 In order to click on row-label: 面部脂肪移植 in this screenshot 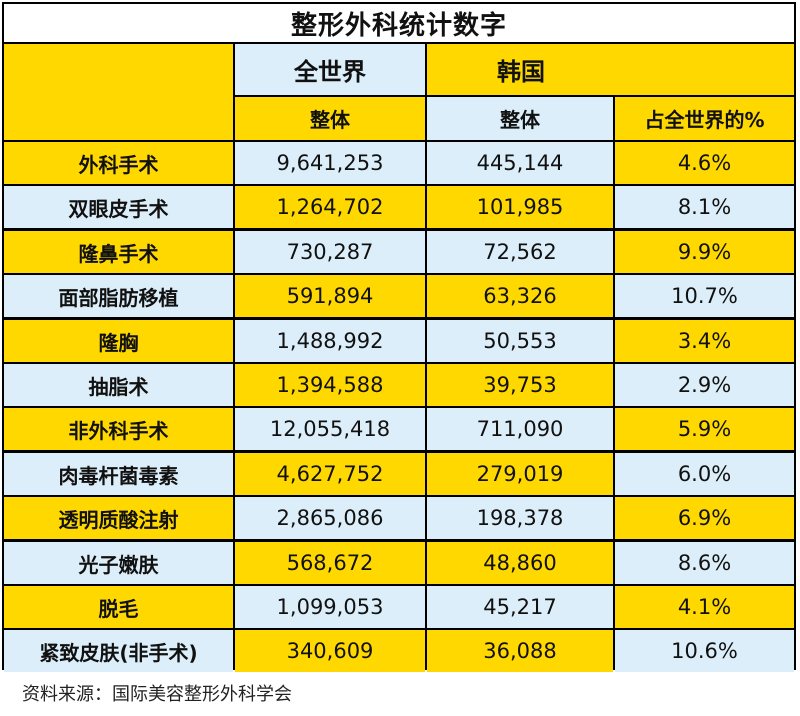, I will do `click(118, 296)`.